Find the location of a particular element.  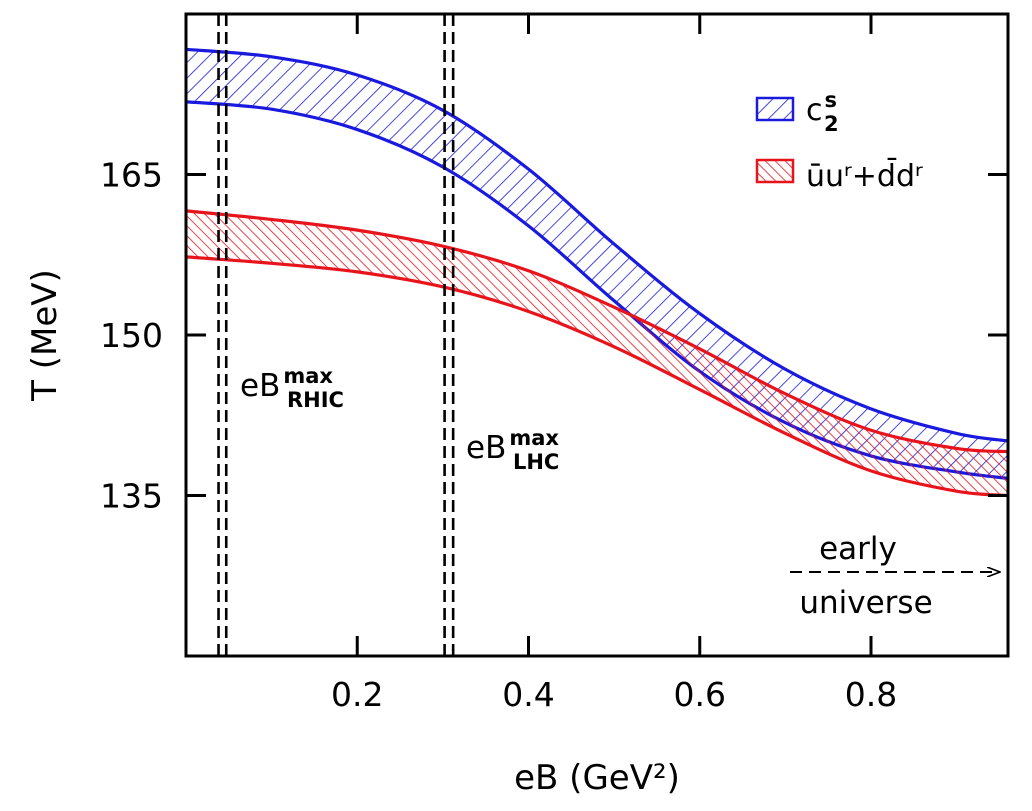

early-universe-annotation: early universe is located at coordinates (895, 576).